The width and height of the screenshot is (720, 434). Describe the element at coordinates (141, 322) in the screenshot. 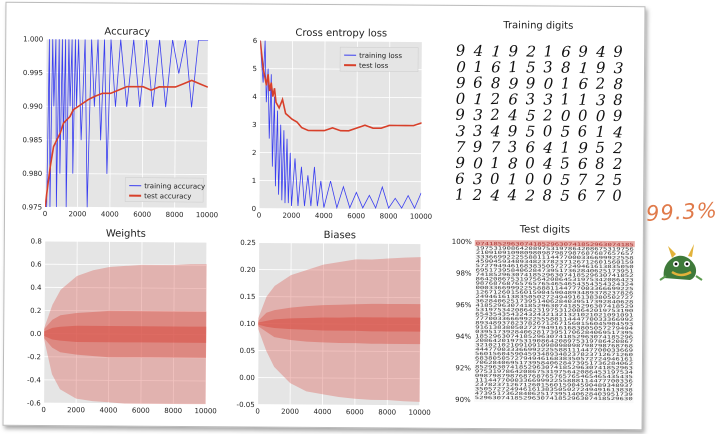

I see `weights-grid-x` at that location.